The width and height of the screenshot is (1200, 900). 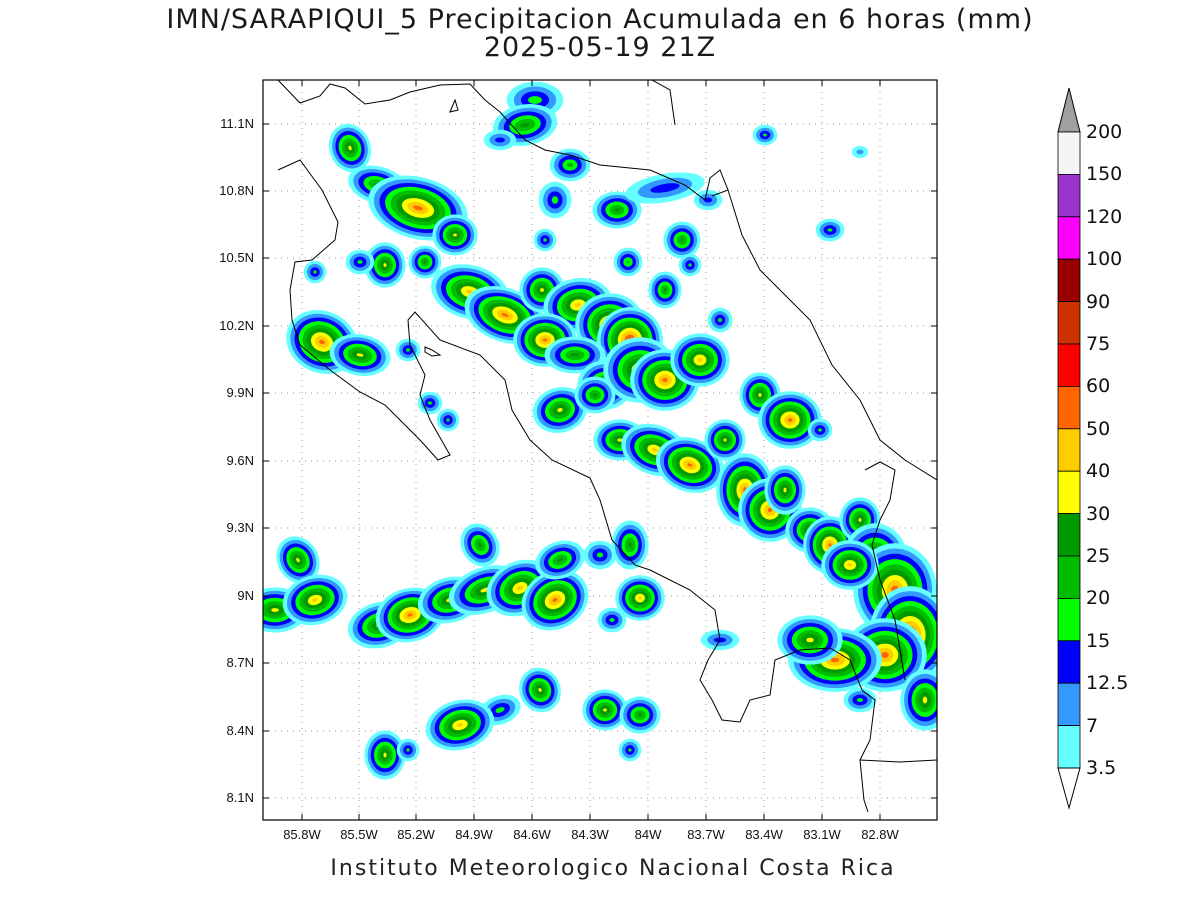 I want to click on lon-tick-label: 82.8W, so click(x=880, y=834).